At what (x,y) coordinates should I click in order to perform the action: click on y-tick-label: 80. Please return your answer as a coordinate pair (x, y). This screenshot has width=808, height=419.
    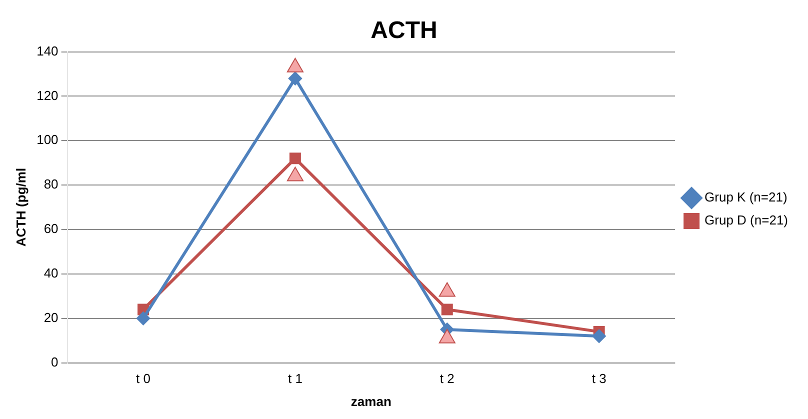
    Looking at the image, I should click on (51, 184).